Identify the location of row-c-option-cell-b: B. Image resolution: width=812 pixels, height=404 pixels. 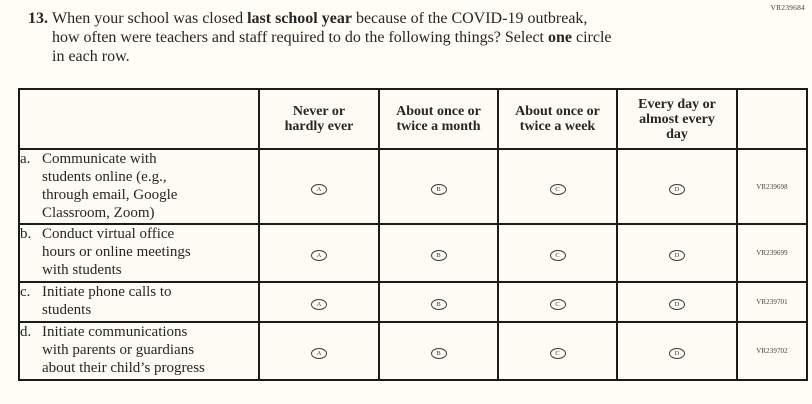
(438, 302).